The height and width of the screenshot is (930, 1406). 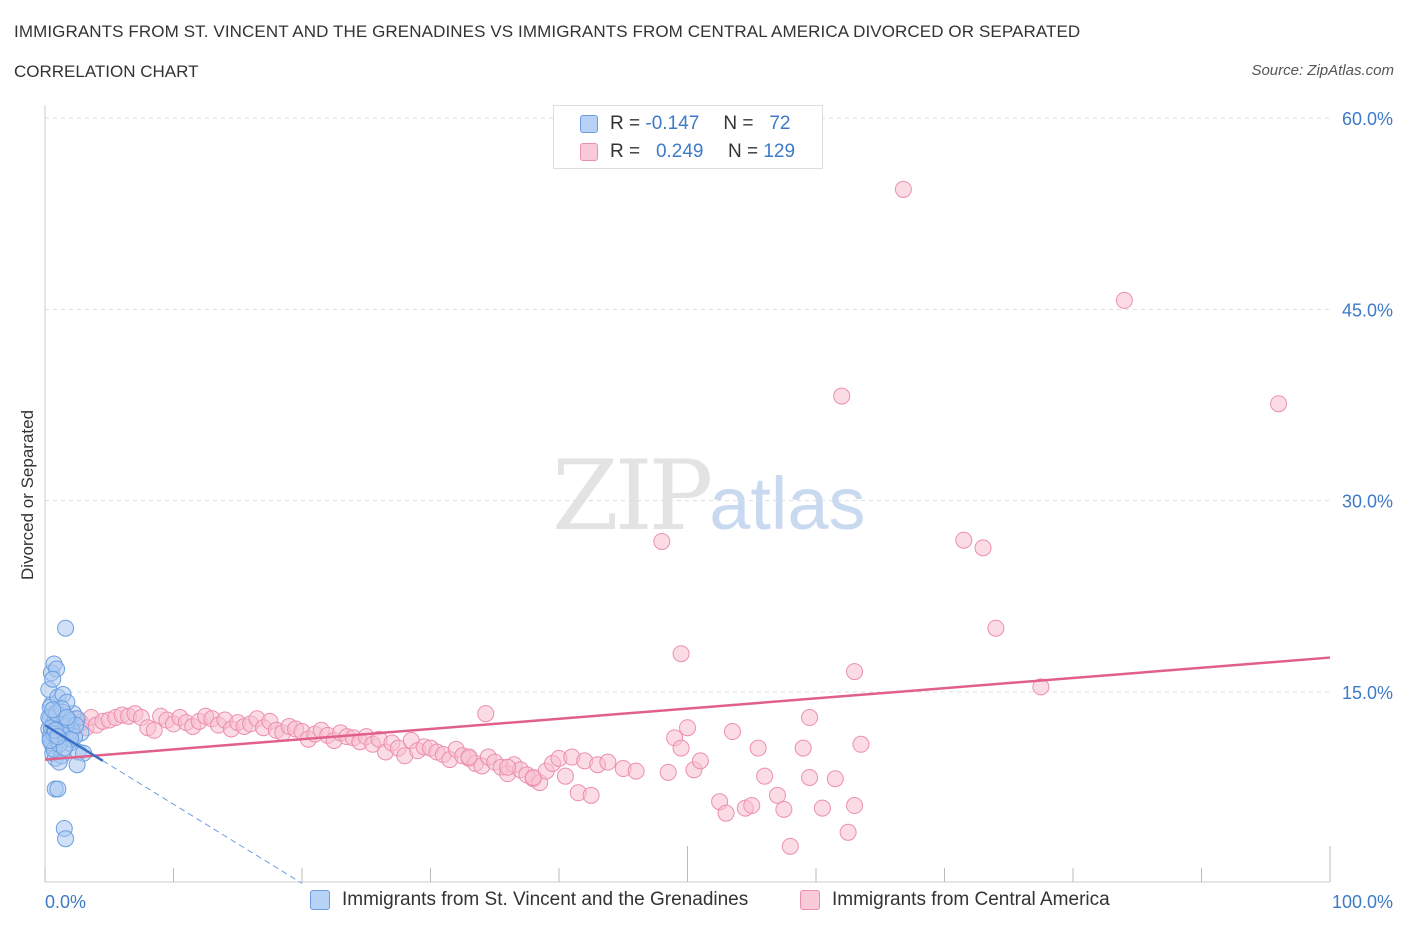 What do you see at coordinates (780, 123) in the screenshot?
I see `legend-n-value: 72` at bounding box center [780, 123].